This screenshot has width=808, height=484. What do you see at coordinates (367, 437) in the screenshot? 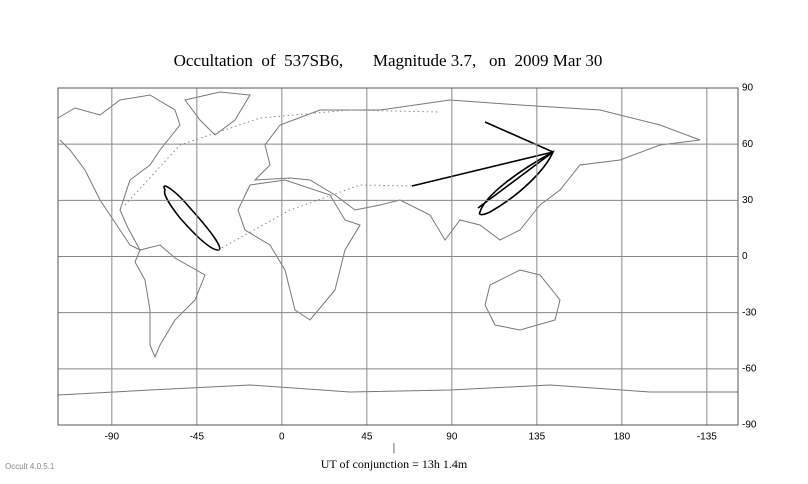
I see `x-tick-label: 45` at bounding box center [367, 437].